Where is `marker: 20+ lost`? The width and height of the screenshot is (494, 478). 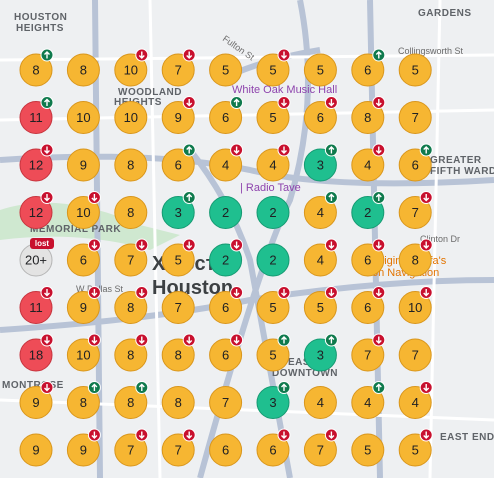
marker: 20+ lost is located at coordinates (36, 257).